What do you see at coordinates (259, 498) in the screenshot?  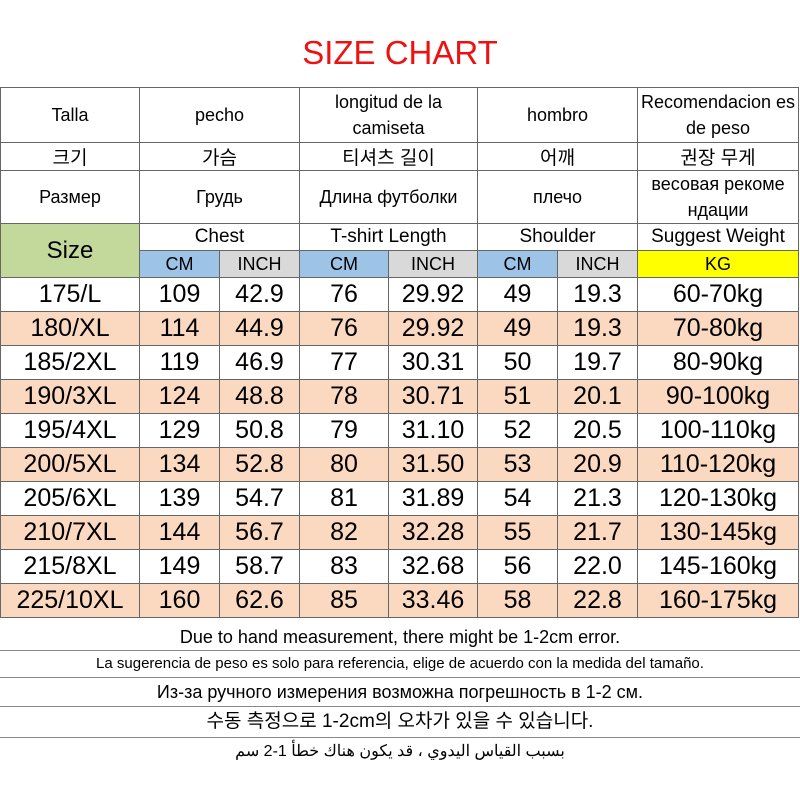 I see `chest-inch-cell: 54.7` at bounding box center [259, 498].